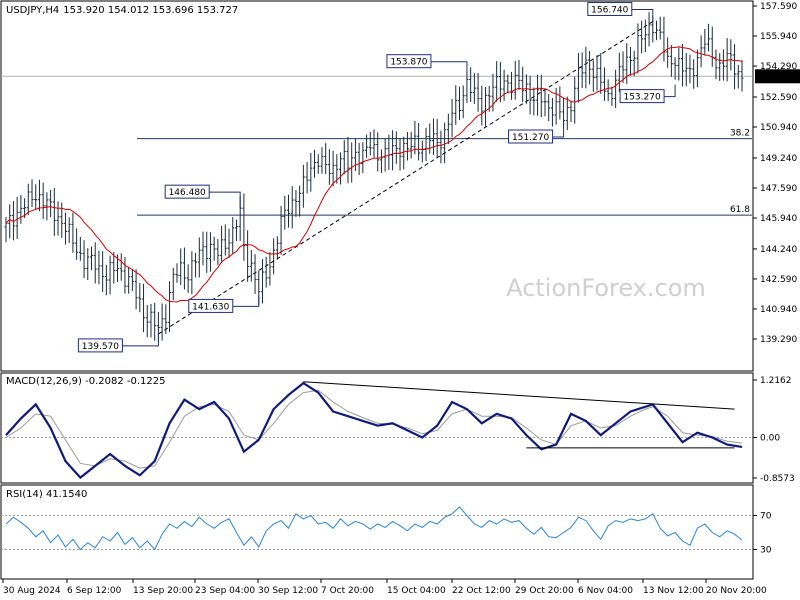  I want to click on time-tick-label-6: 15 Oct 04:00, so click(416, 591).